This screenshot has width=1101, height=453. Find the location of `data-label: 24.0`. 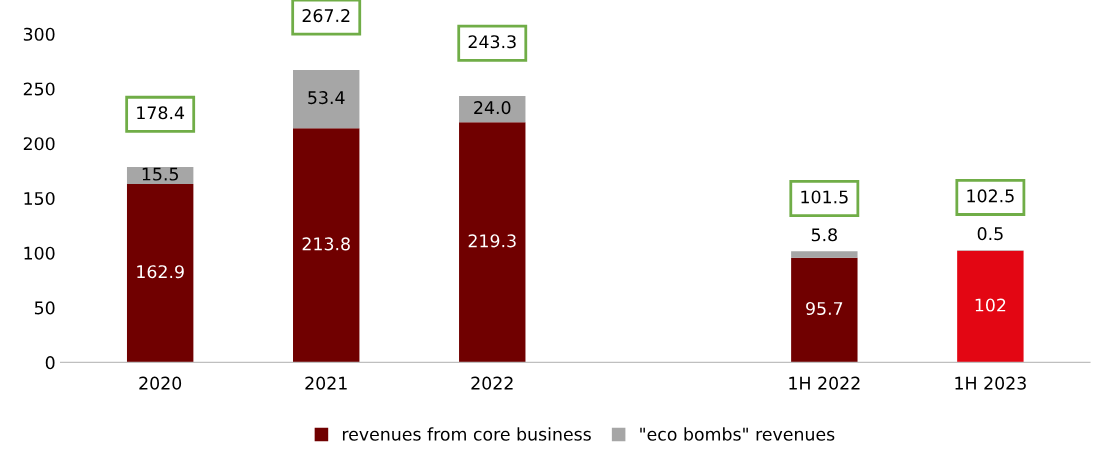

data-label: 24.0 is located at coordinates (492, 108).